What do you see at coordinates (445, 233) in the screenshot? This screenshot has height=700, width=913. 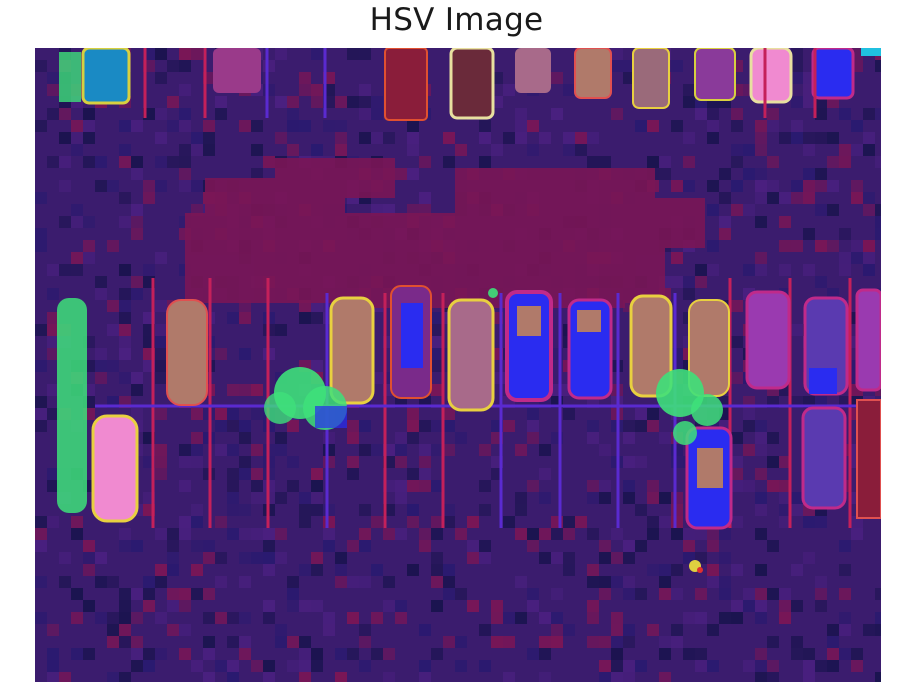 I see `asphalt-magenta-region` at bounding box center [445, 233].